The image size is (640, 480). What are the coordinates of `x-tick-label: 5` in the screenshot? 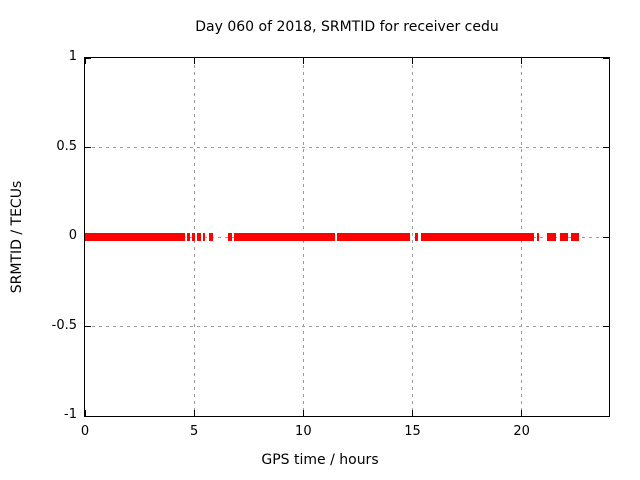 It's located at (194, 431).